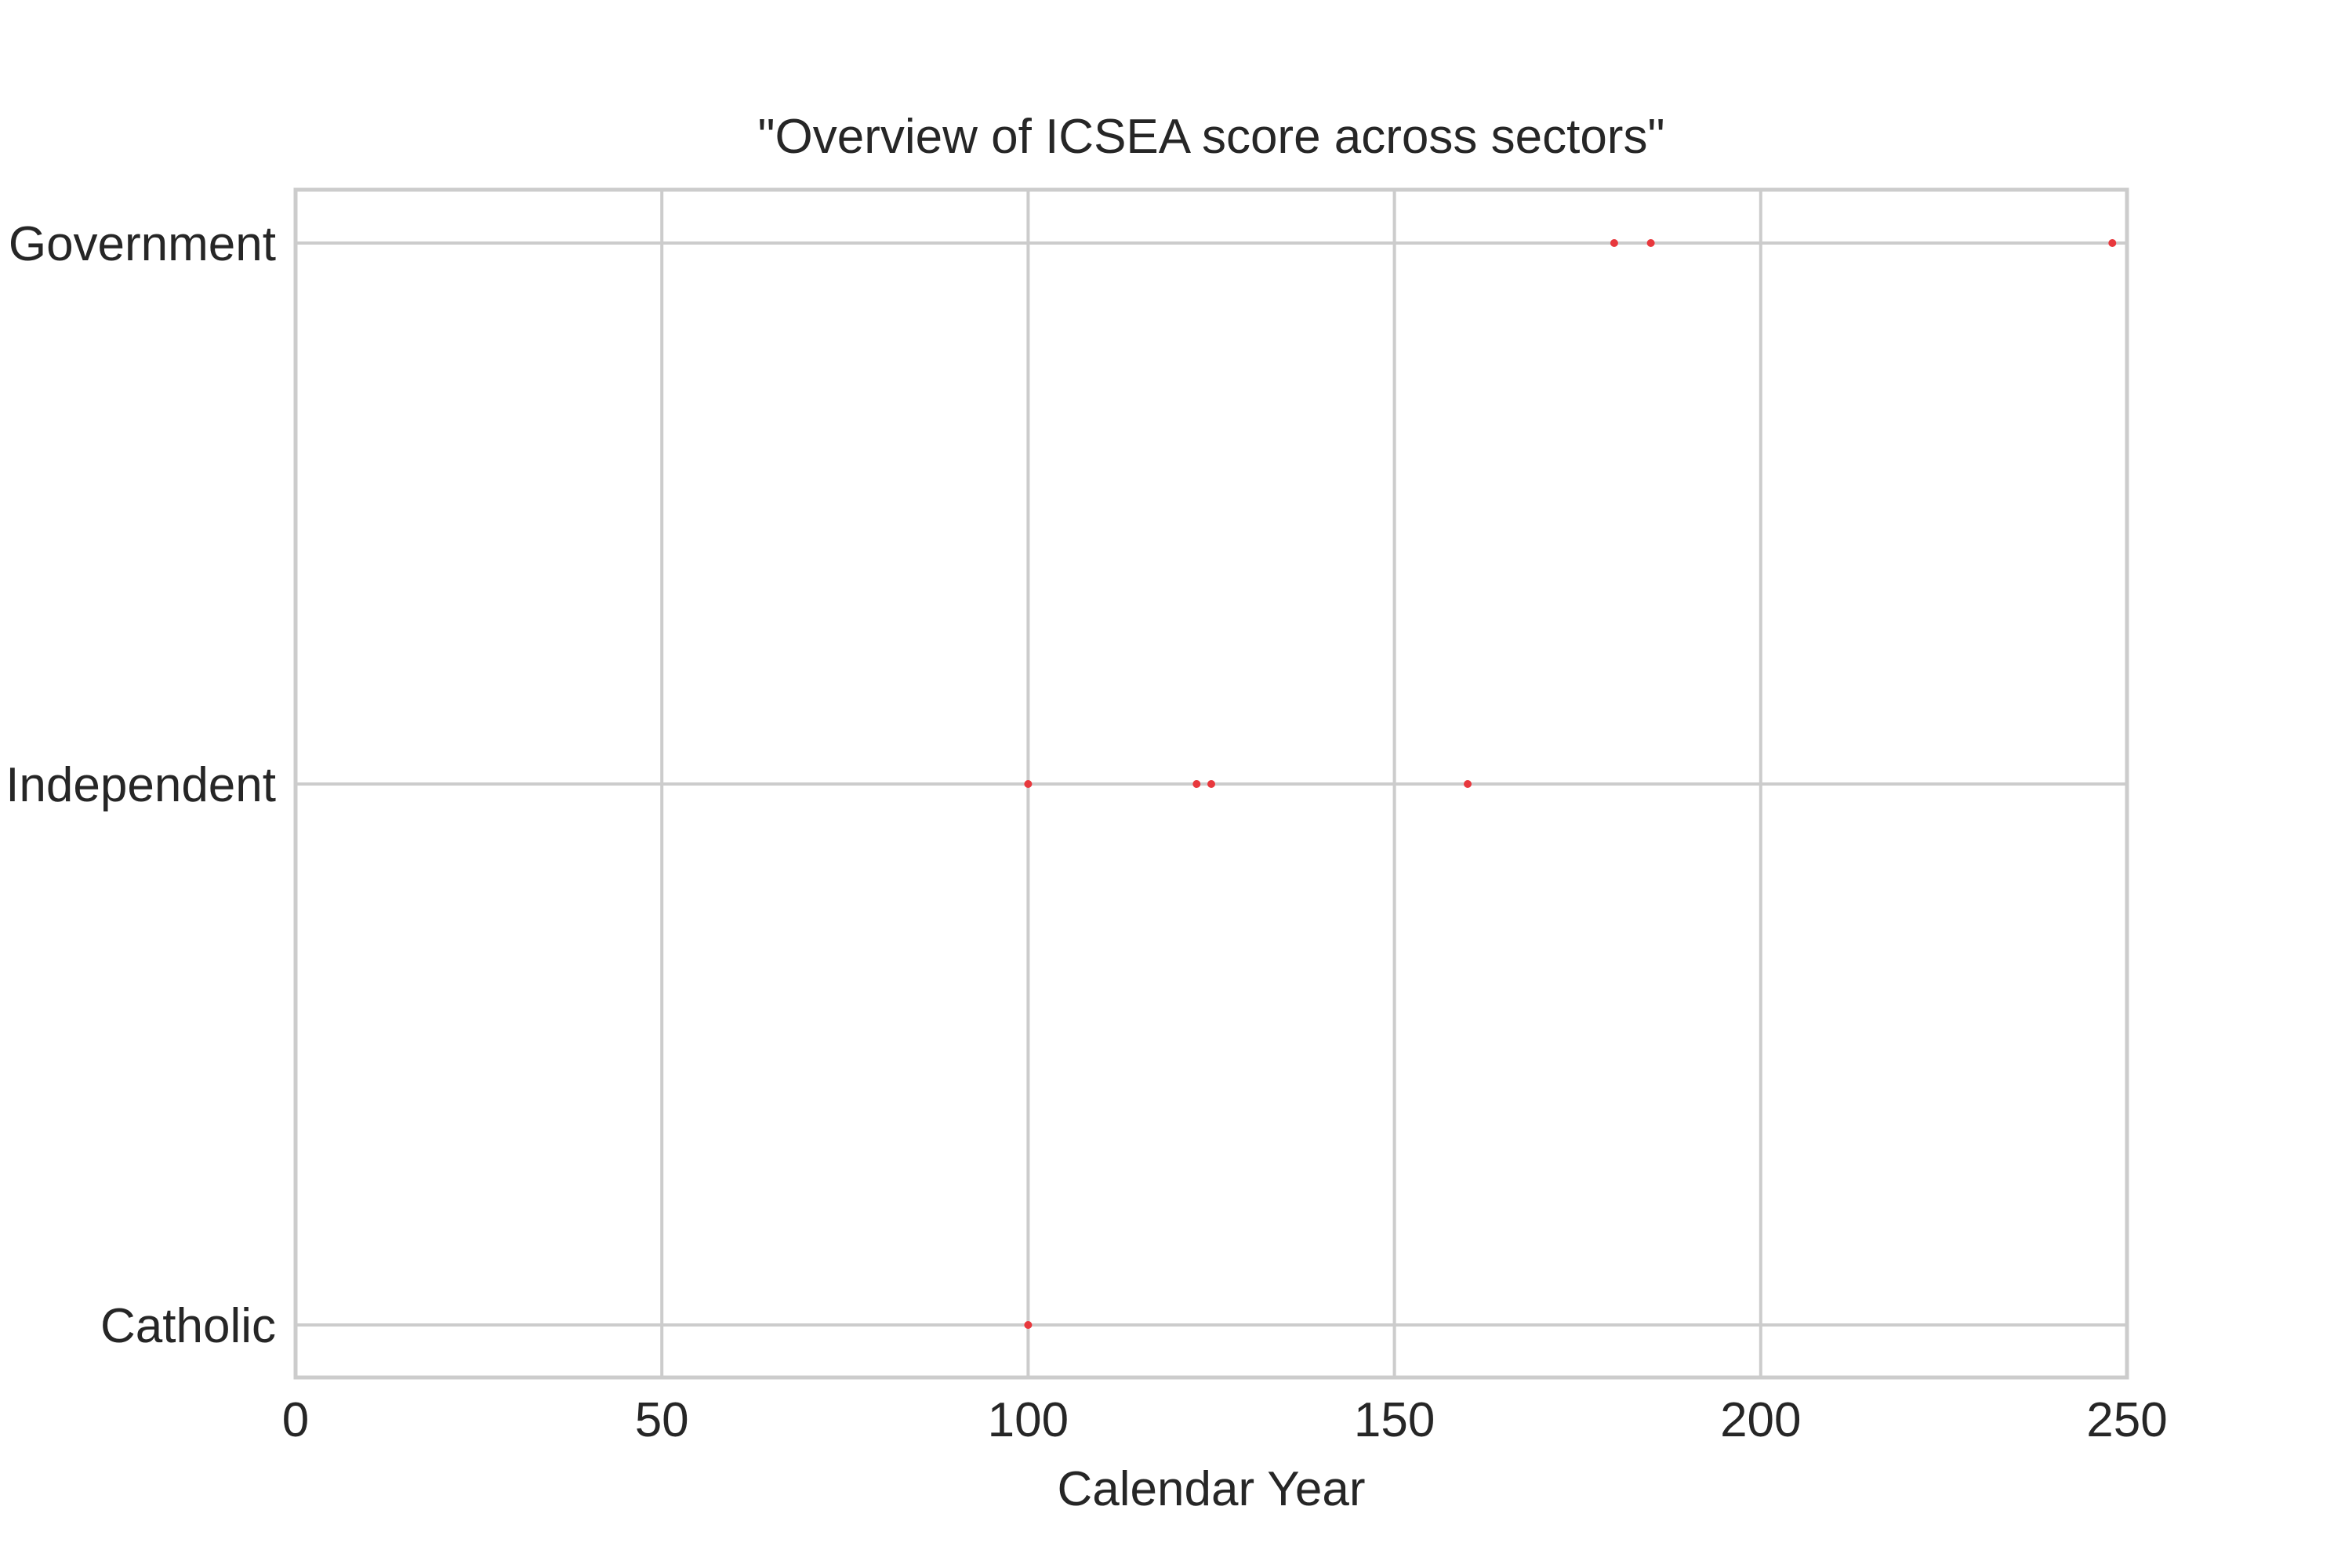 This screenshot has height=1568, width=2352. Describe the element at coordinates (1225, 1420) in the screenshot. I see `x-tick-labels: 0 50 100 150 200 250` at that location.